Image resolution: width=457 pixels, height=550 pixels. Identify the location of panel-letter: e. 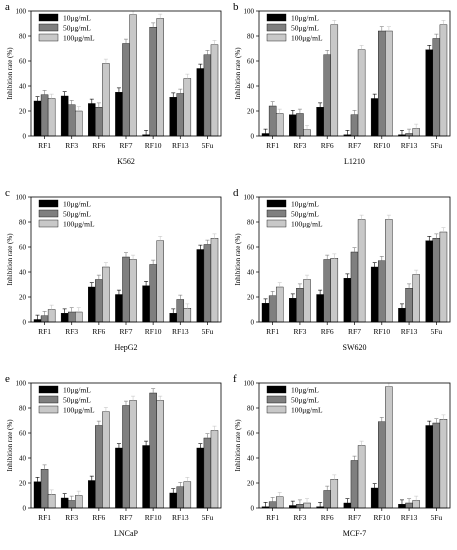
(7, 379).